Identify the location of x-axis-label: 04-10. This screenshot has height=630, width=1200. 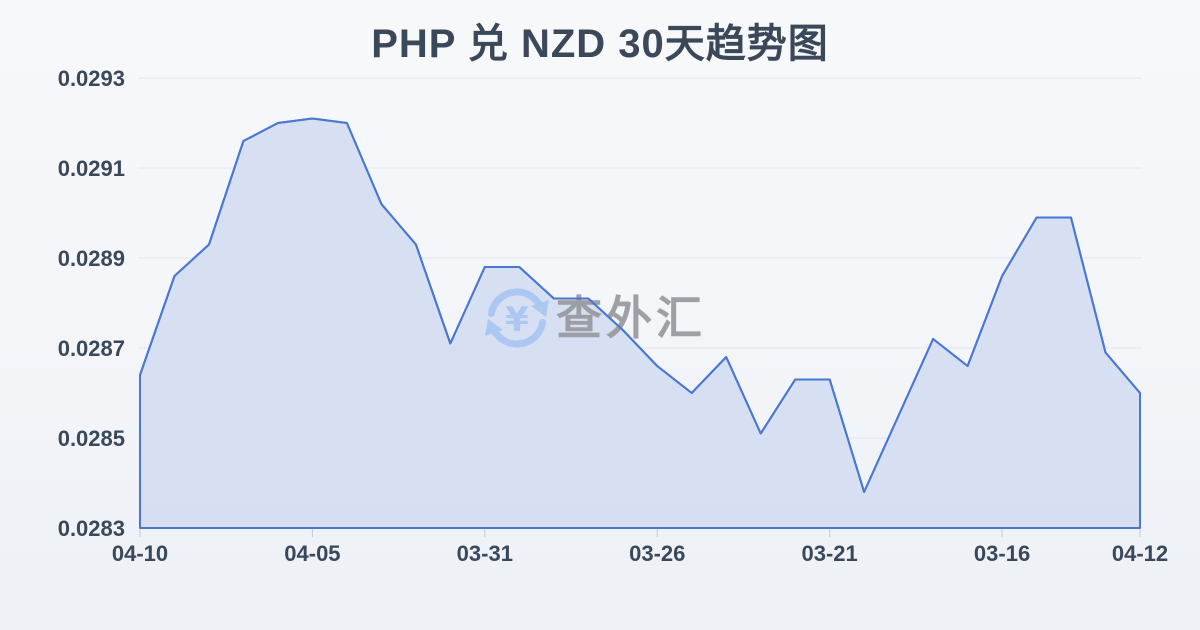
(140, 553).